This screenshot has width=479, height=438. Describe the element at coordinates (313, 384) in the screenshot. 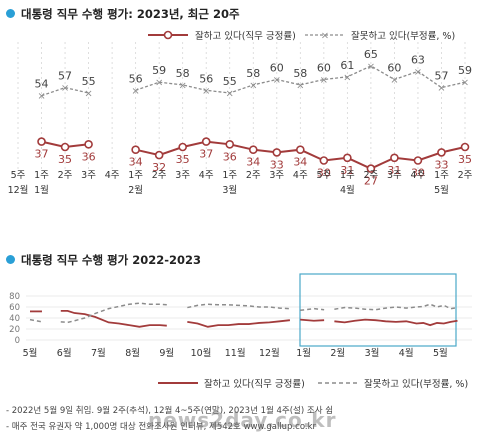

I see `chart2-legend: 잘하고 있다(직무 긍정률) 잘못하고 있다(부정률, %)` at that location.